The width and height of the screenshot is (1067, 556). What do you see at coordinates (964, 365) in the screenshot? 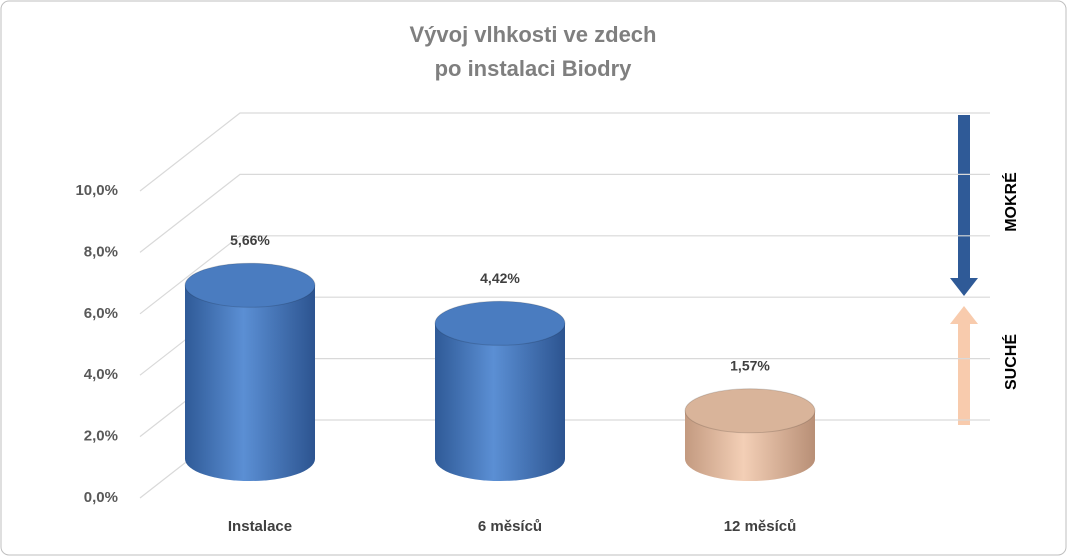
I see `dry-arrow` at bounding box center [964, 365].